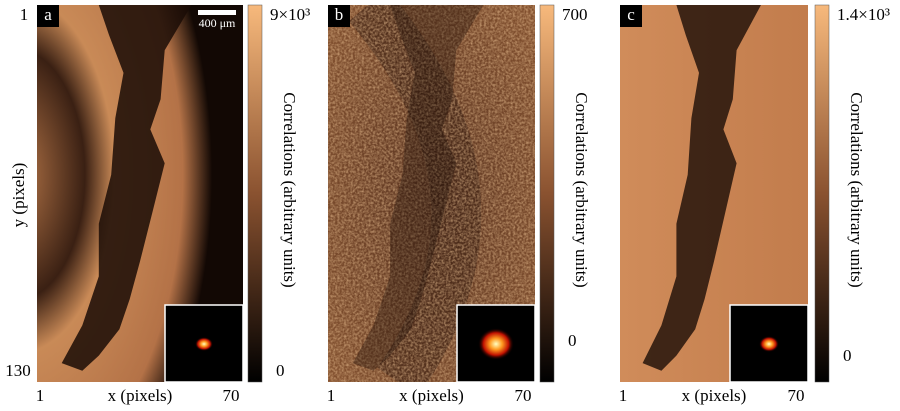 The height and width of the screenshot is (411, 900). Describe the element at coordinates (18, 195) in the screenshot. I see `y-label: y (pixels)` at that location.